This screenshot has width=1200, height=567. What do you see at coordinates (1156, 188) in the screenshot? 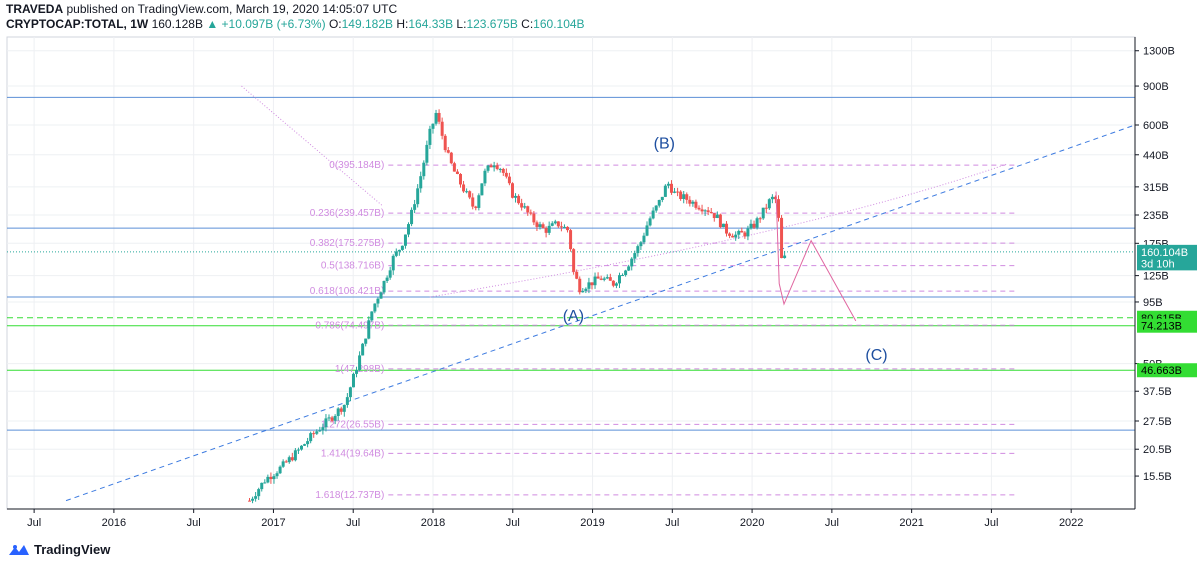
I see `price-axis-label: 315B` at bounding box center [1156, 188].